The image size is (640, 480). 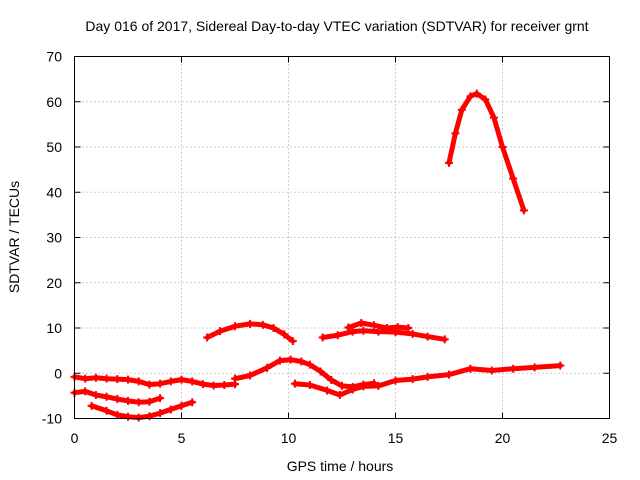 What do you see at coordinates (54, 328) in the screenshot?
I see `y-tick-label: 10` at bounding box center [54, 328].